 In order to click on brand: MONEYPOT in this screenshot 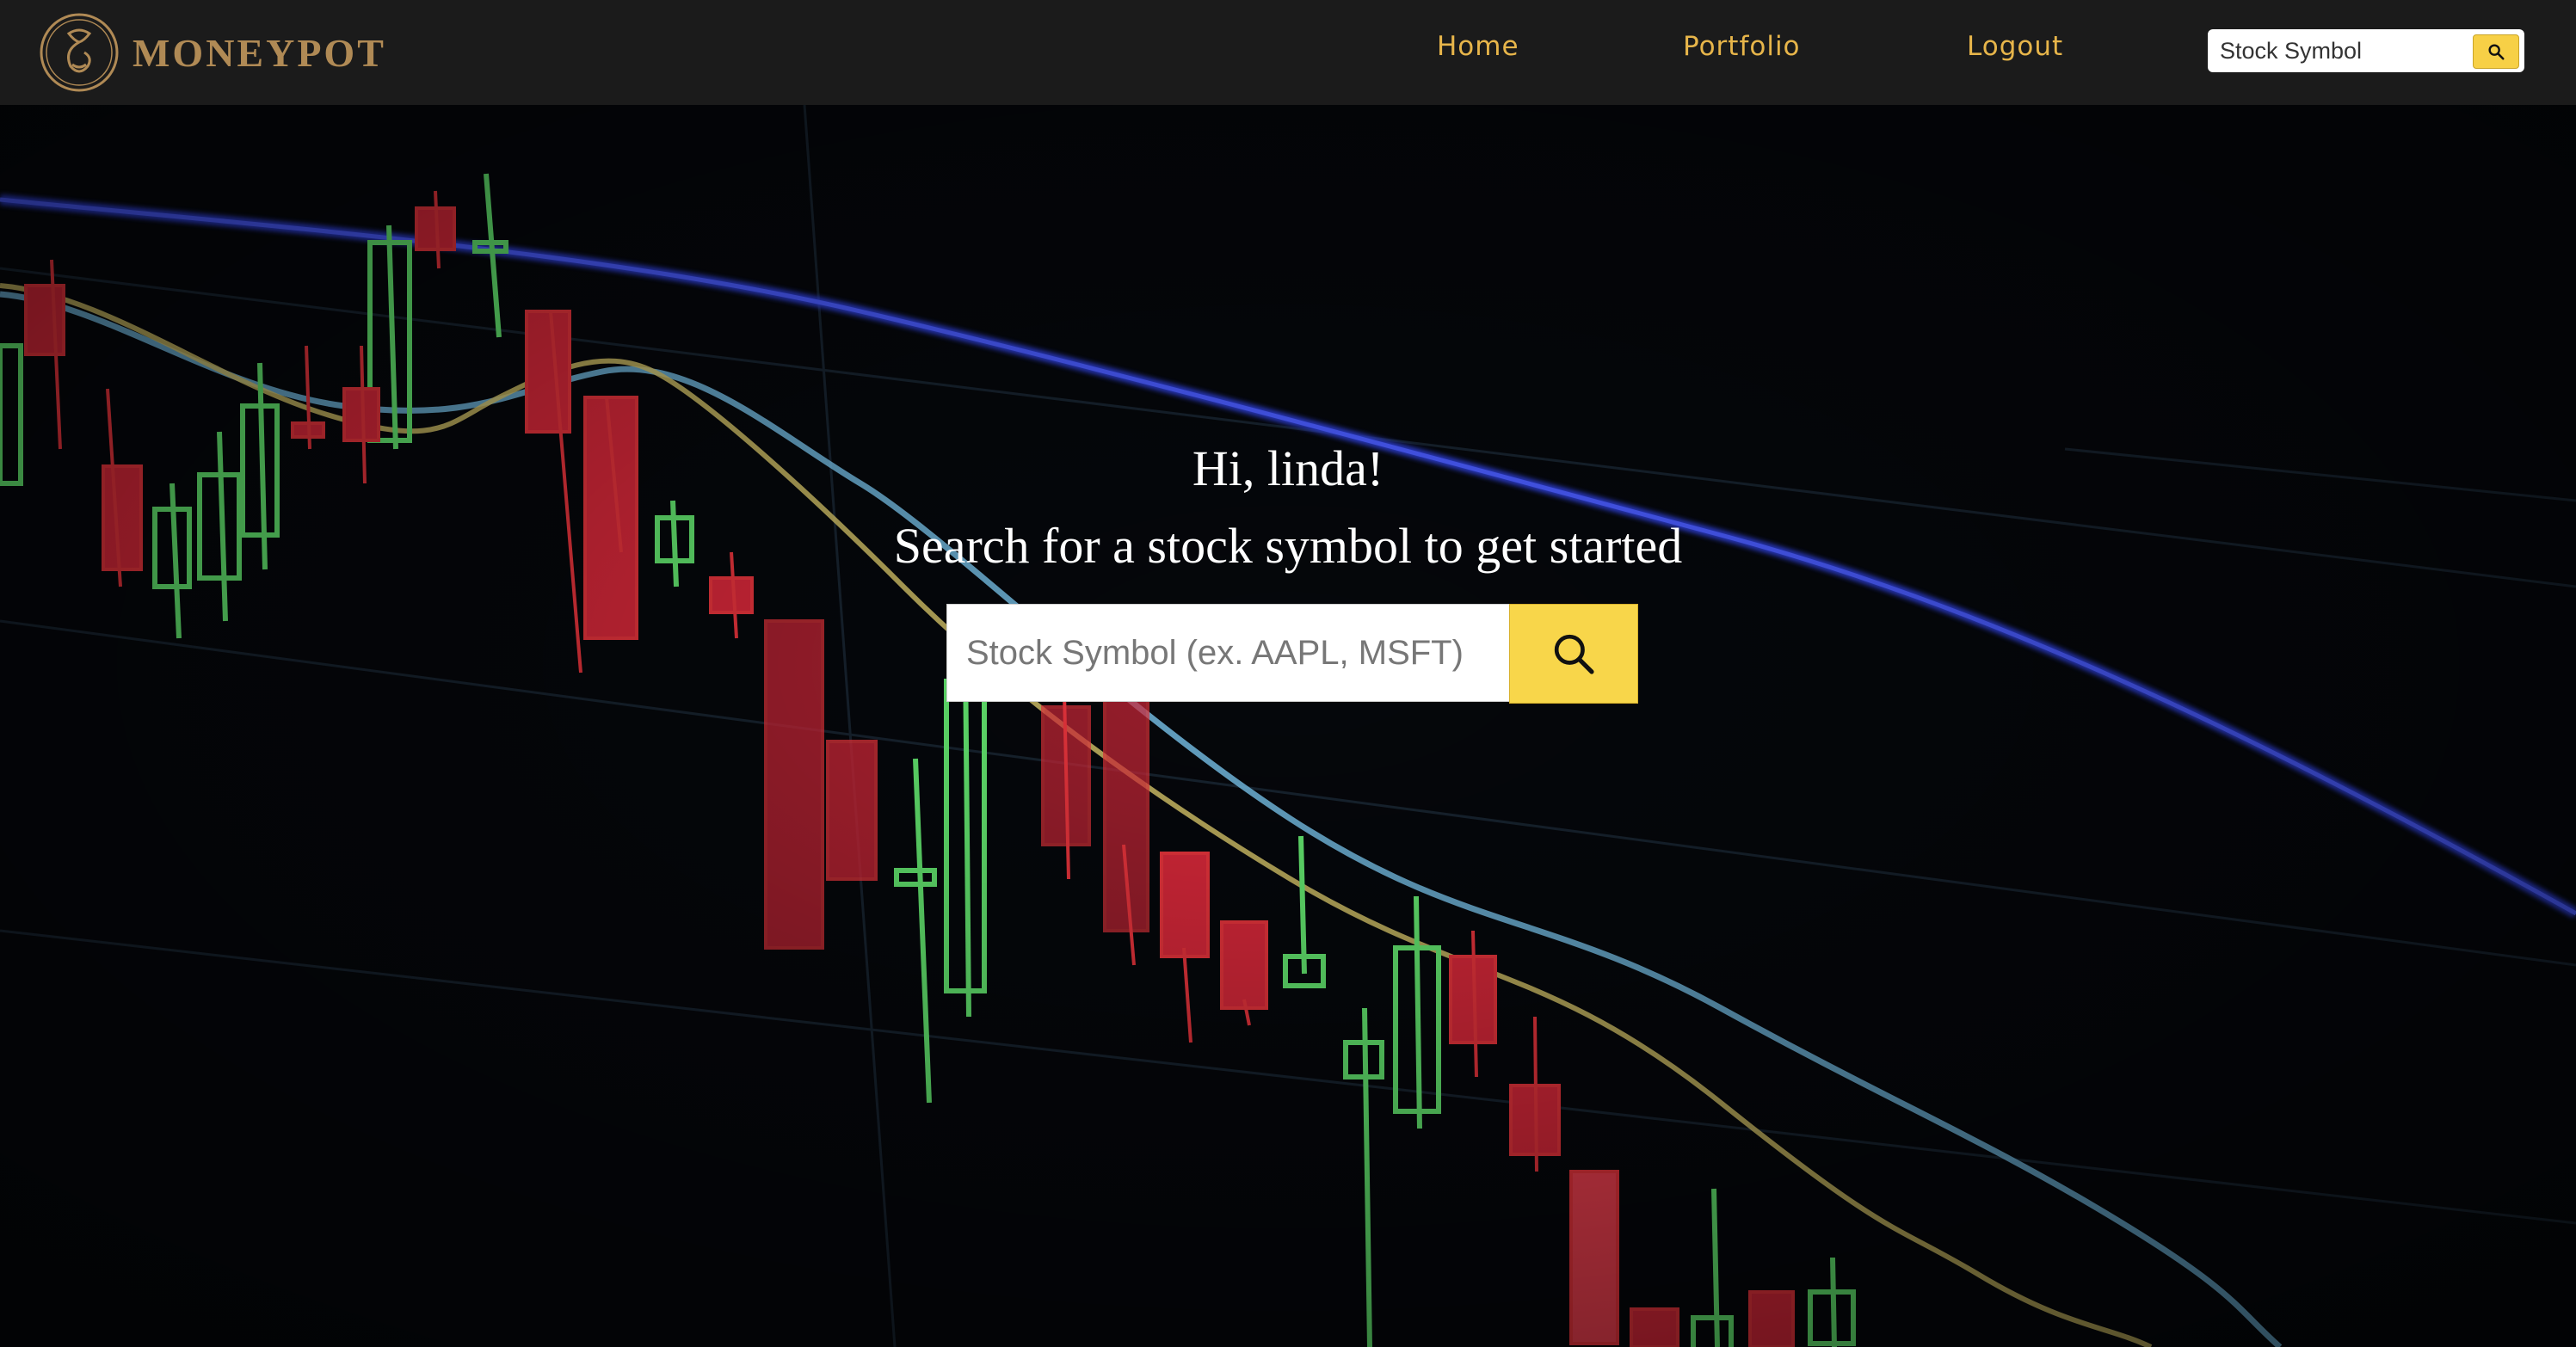, I will do `click(212, 52)`.